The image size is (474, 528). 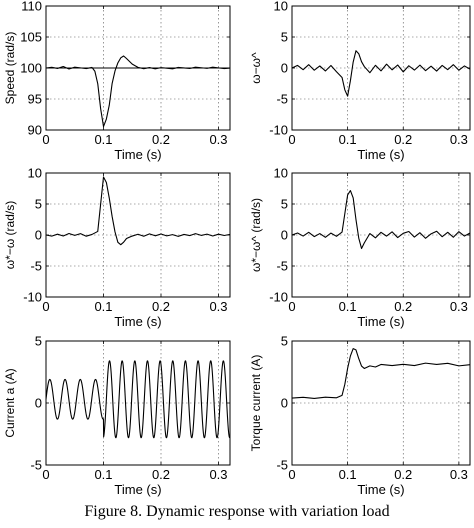 What do you see at coordinates (31, 68) in the screenshot?
I see `y-tick-label: 100` at bounding box center [31, 68].